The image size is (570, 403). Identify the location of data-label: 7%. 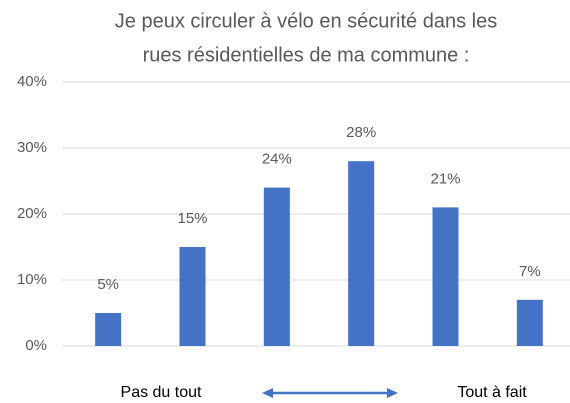
(530, 271).